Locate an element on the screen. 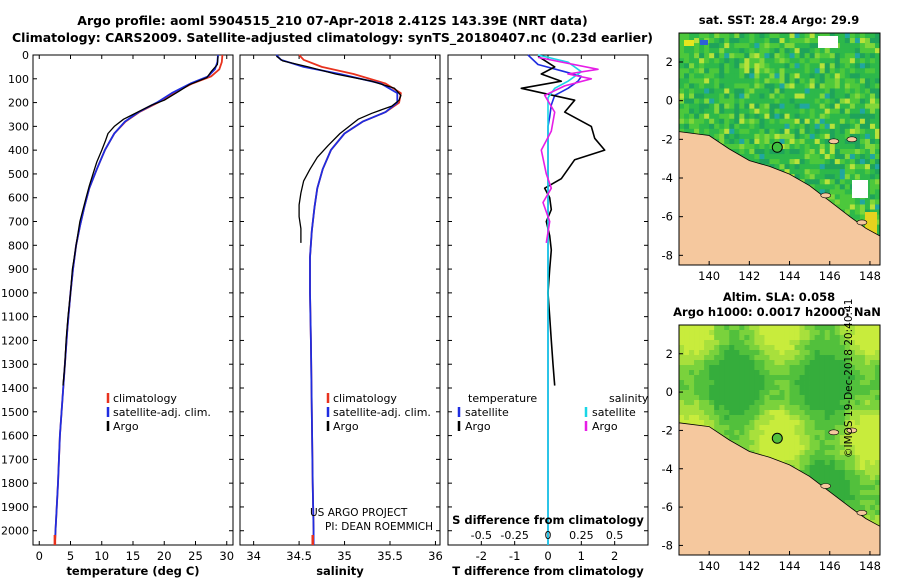 Image resolution: width=900 pixels, height=580 pixels. salinity-legend-label: climatology is located at coordinates (365, 398).